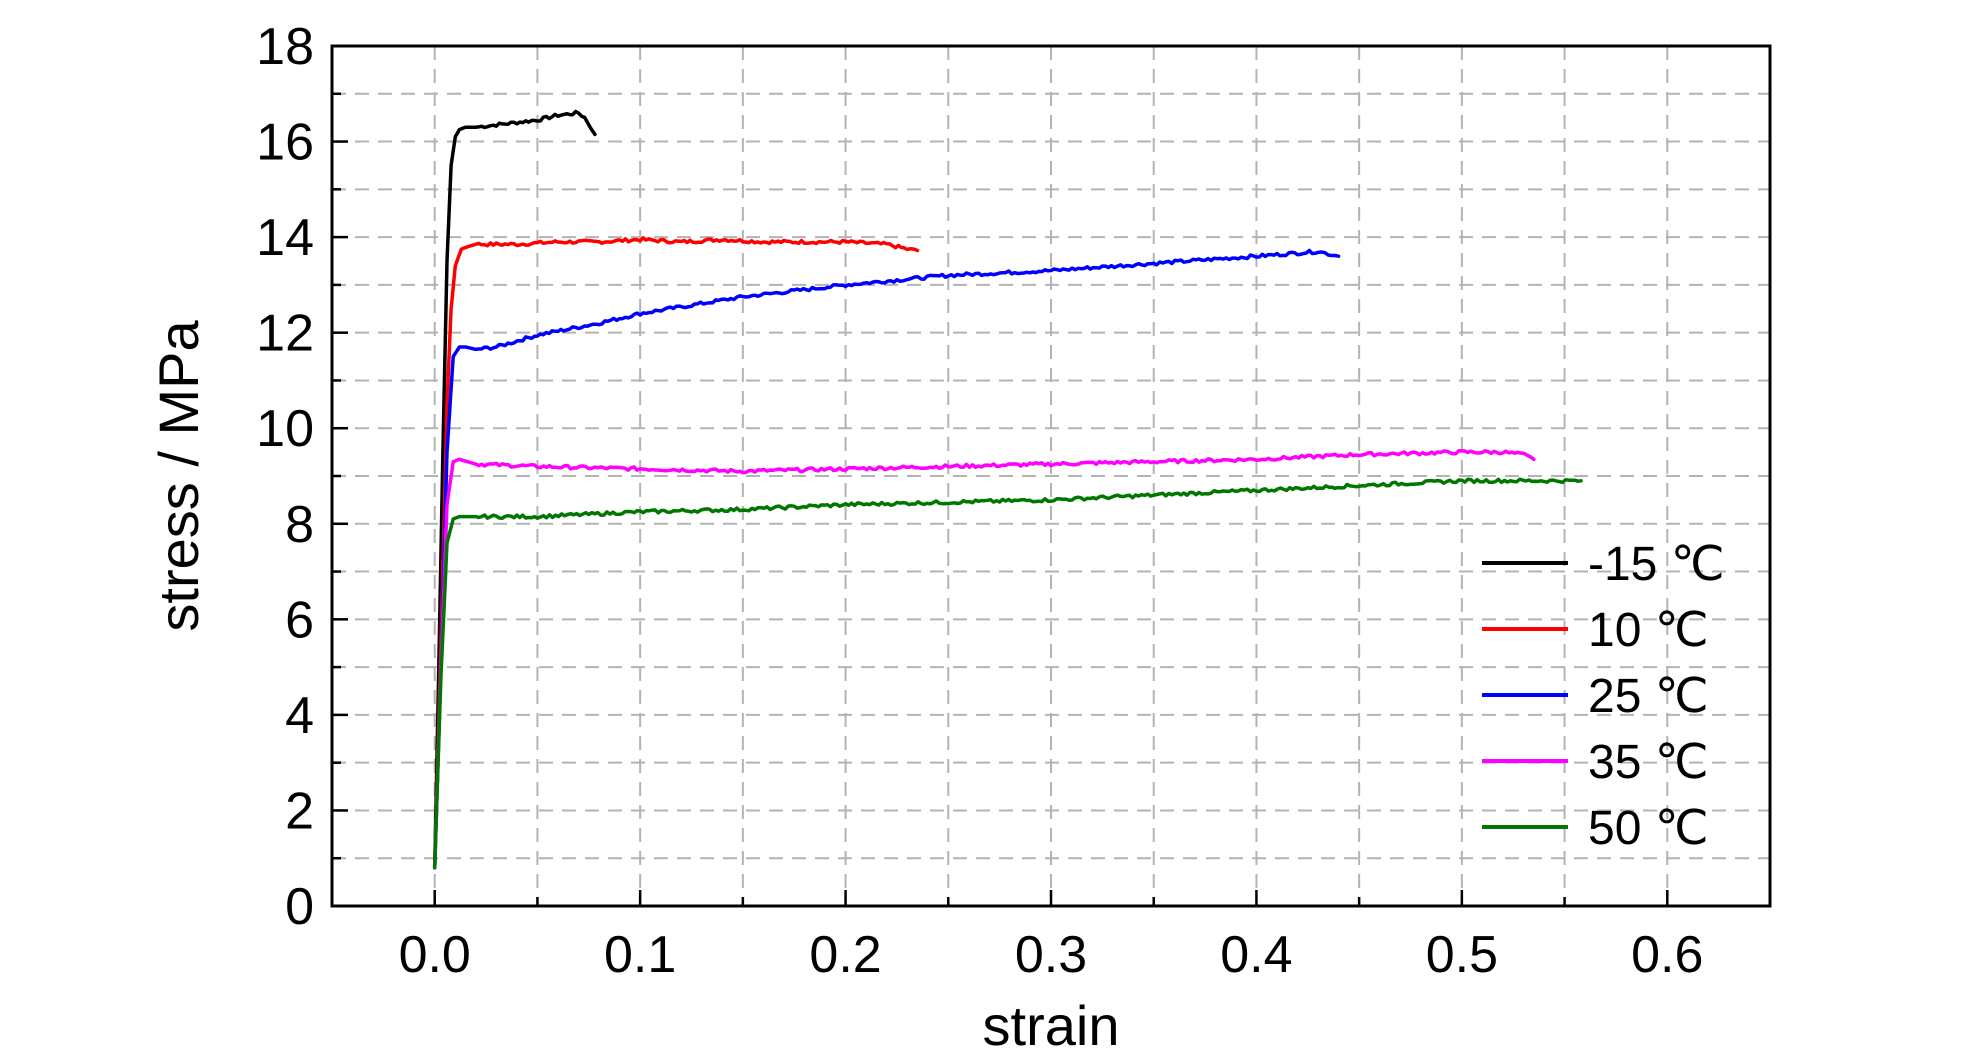 The image size is (1984, 1062). Describe the element at coordinates (845, 955) in the screenshot. I see `x-tick-label: 0.2` at that location.